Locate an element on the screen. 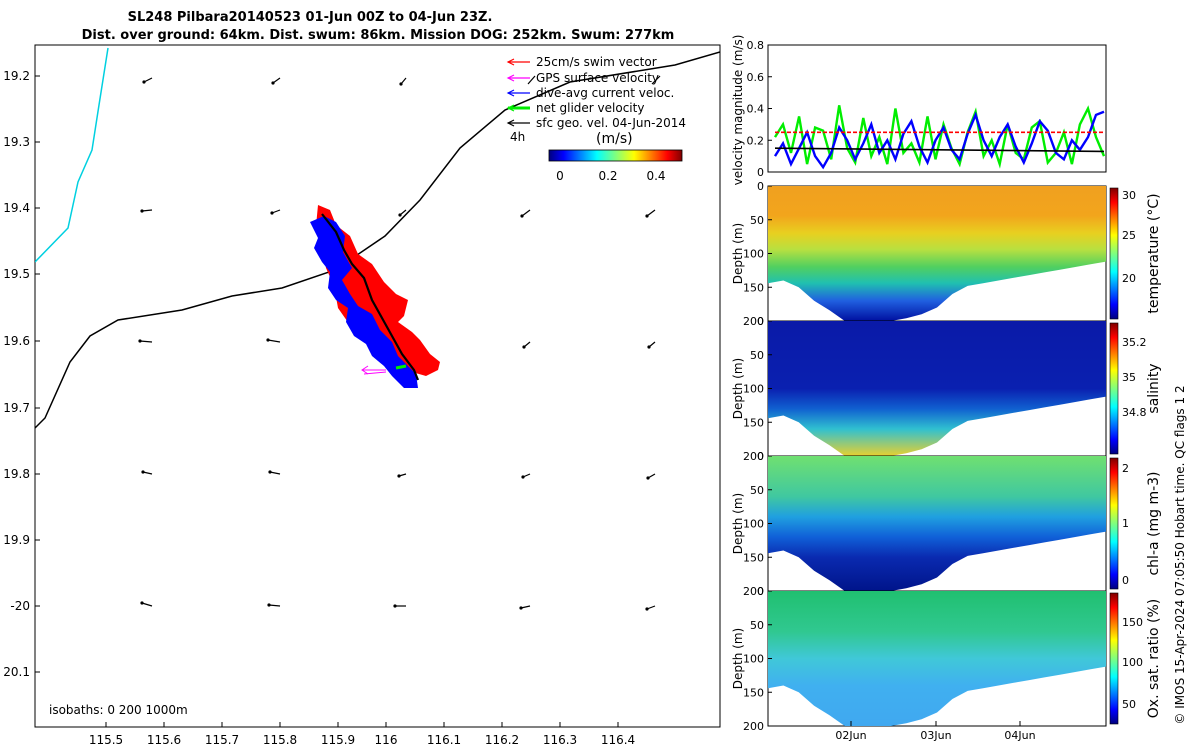  profile-colorbar-tick: 0 is located at coordinates (1125, 580).